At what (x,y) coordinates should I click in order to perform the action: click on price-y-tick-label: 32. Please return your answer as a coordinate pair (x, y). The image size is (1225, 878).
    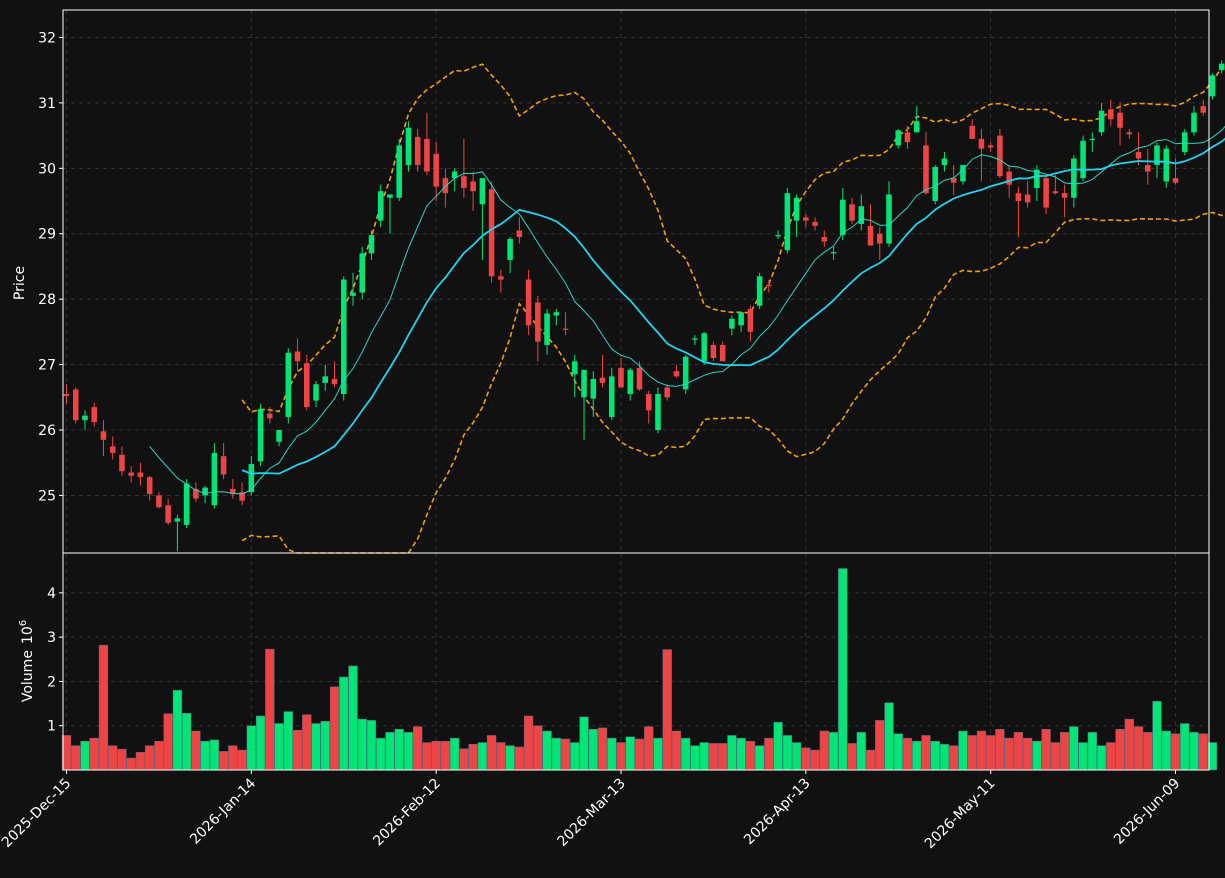
    Looking at the image, I should click on (47, 38).